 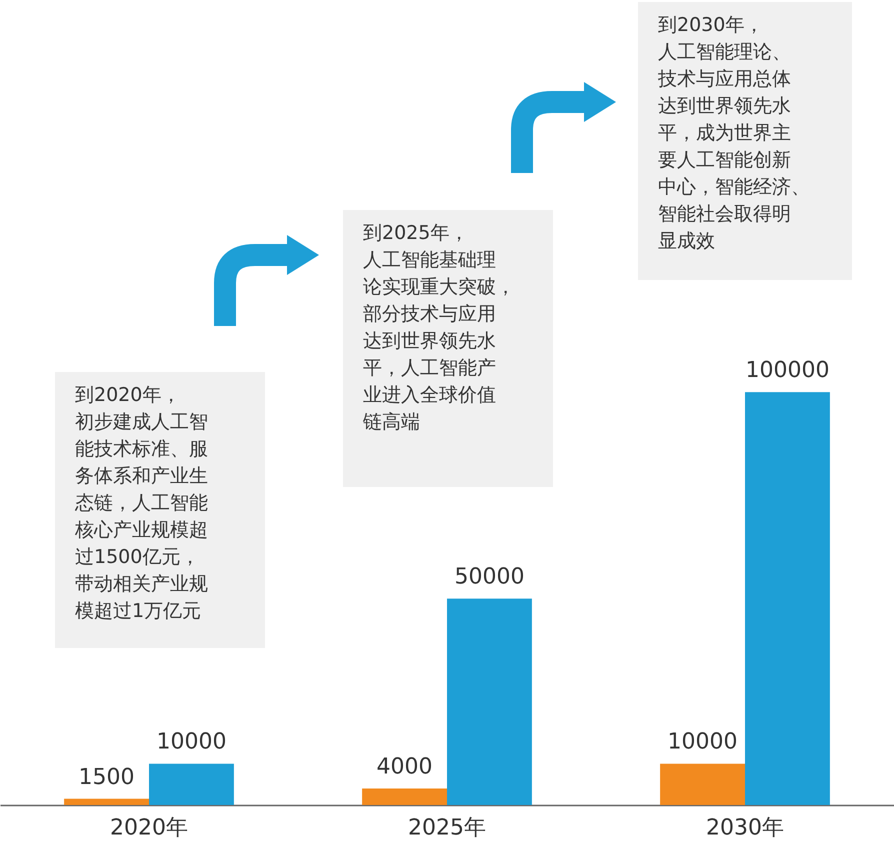 What do you see at coordinates (734, 133) in the screenshot?
I see `text: 到2030年，人工智能理论、技术与应用总体达到世界领先水平，成为世界主要人工智能创新中心，智能经济、智能社会取得明显成效` at bounding box center [734, 133].